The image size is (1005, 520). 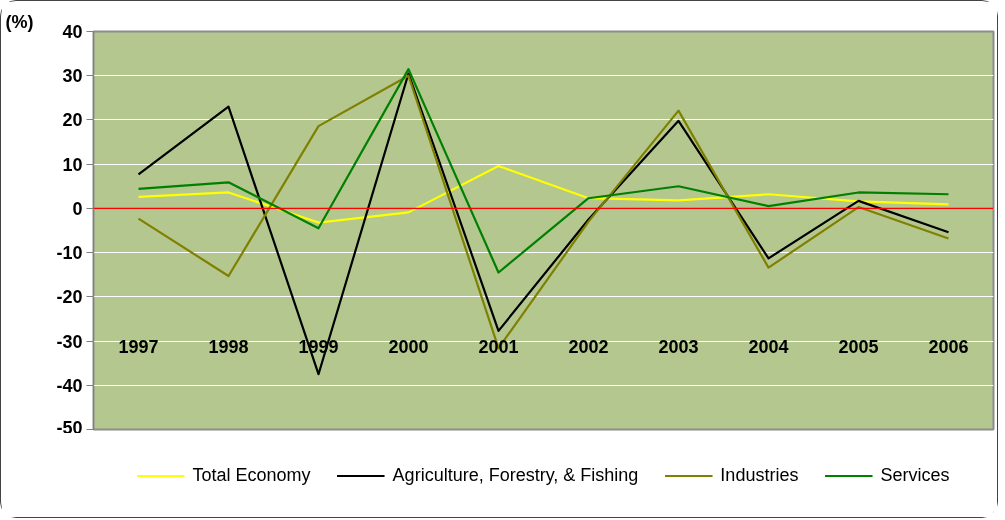 What do you see at coordinates (915, 475) in the screenshot?
I see `legend-label: Services` at bounding box center [915, 475].